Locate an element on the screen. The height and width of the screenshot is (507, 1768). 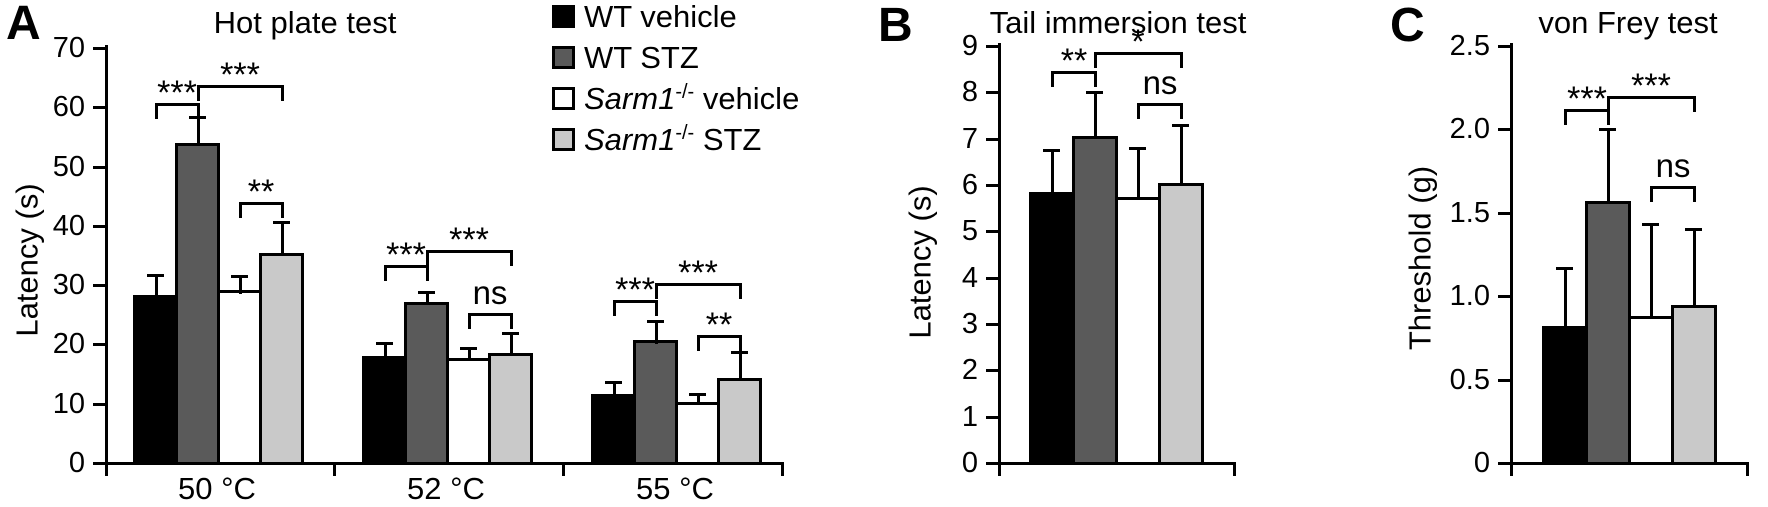
x-category-label: 50 °C is located at coordinates (217, 488).